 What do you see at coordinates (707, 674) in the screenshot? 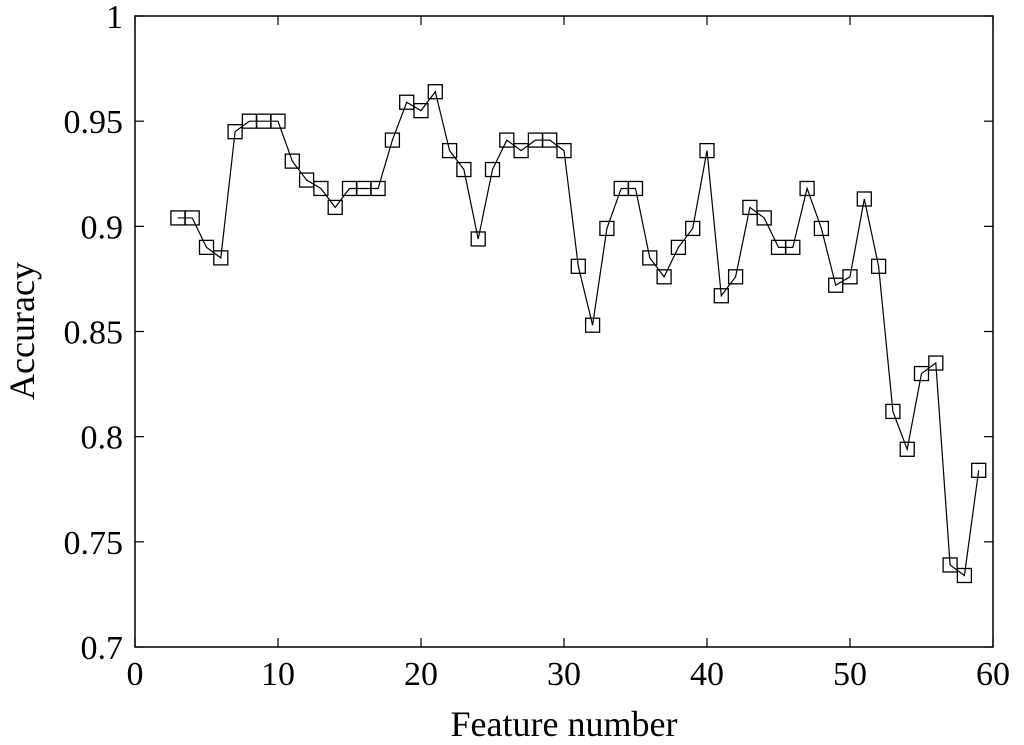
I see `x-tick-label: 40` at bounding box center [707, 674].